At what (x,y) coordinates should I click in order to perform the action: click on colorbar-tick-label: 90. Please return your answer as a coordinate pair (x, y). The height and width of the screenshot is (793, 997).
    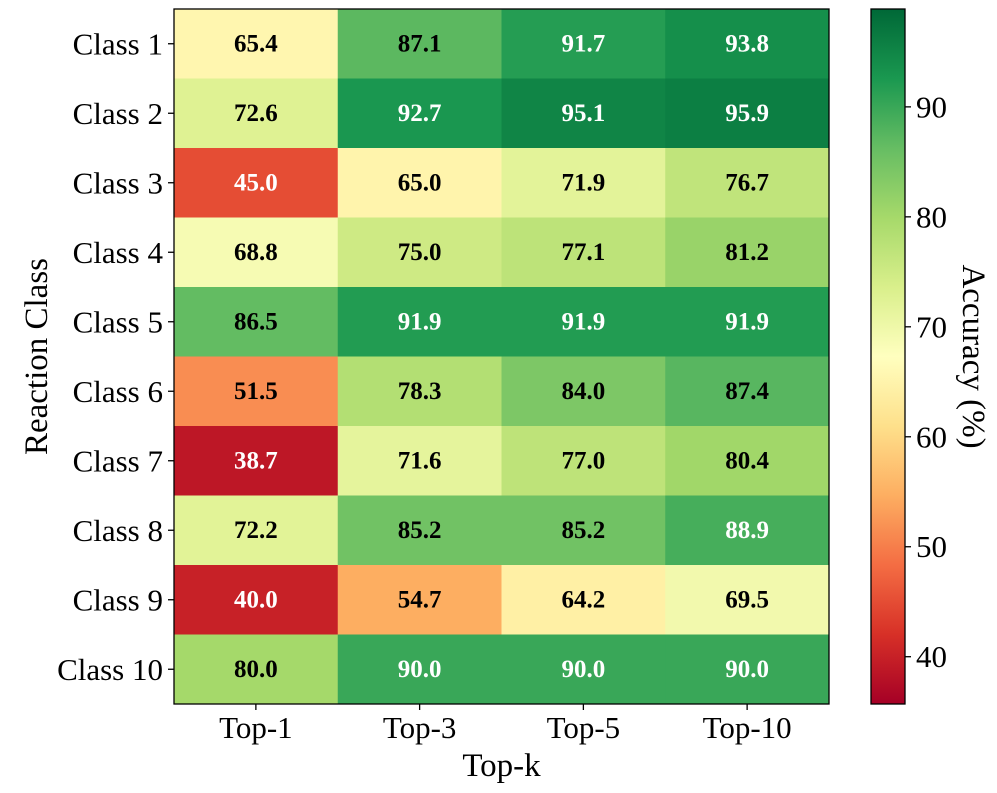
    Looking at the image, I should click on (931, 106).